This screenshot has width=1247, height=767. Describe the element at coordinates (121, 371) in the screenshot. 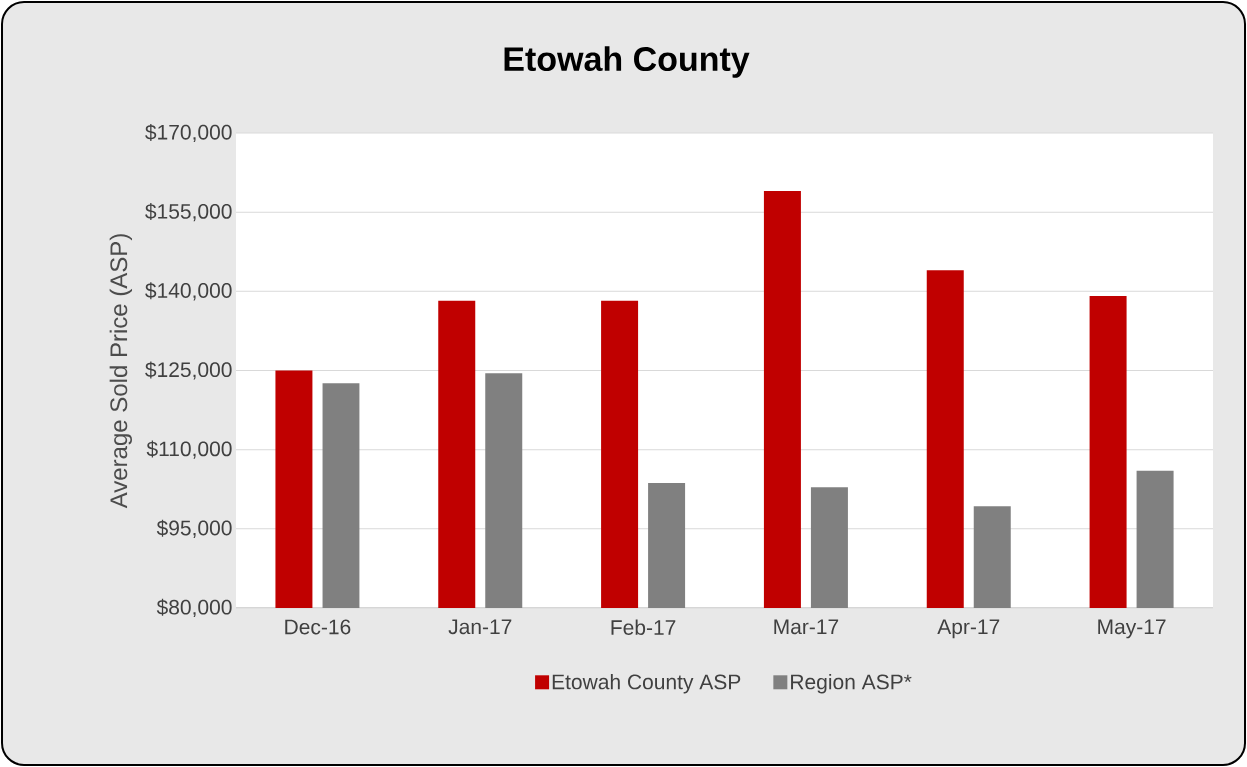

I see `y-axis-title: Average Sold Price (ASP)` at that location.